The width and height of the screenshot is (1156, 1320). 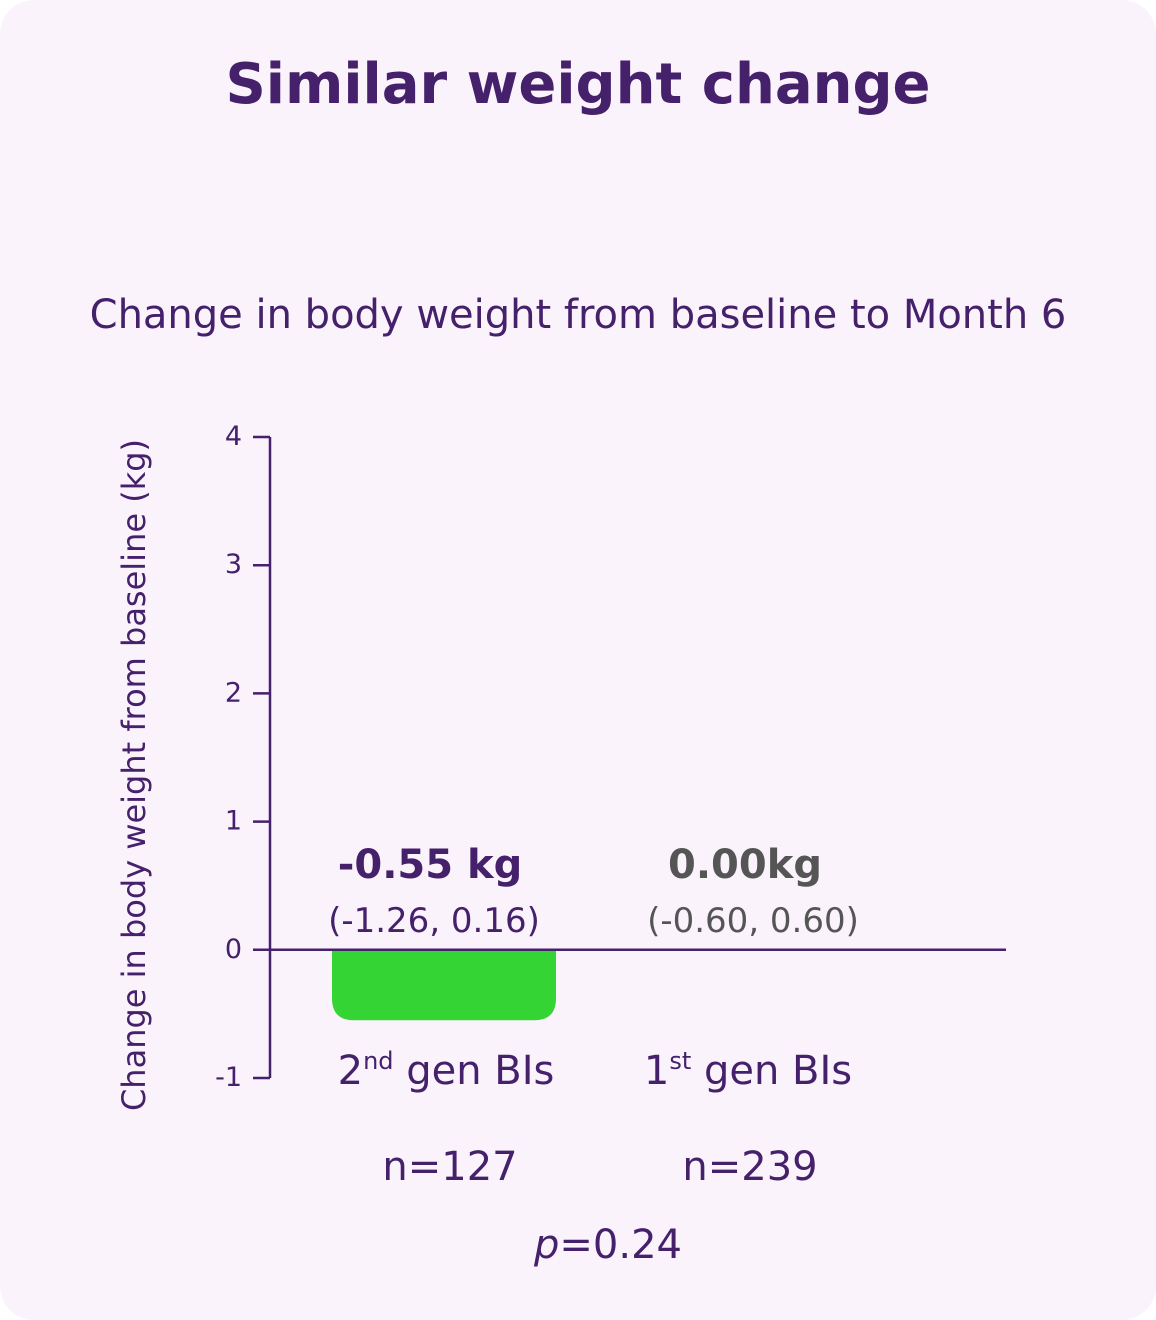 What do you see at coordinates (350, 1071) in the screenshot?
I see `category-number: 2` at bounding box center [350, 1071].